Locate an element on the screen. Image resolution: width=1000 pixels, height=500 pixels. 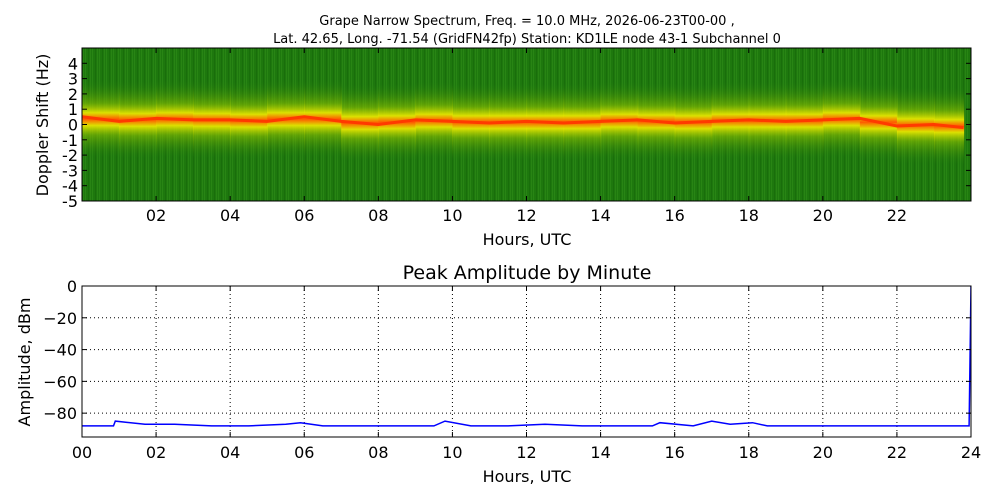
y-tick-label: −60 is located at coordinates (60, 381).